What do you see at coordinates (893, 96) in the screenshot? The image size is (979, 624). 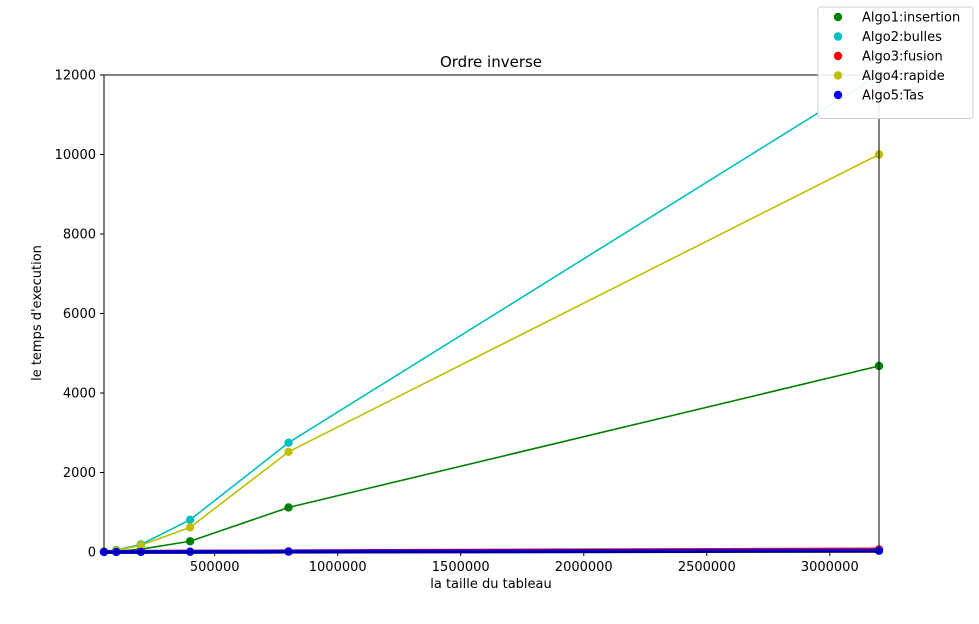 I see `legend-label: Algo5:Tas` at bounding box center [893, 96].